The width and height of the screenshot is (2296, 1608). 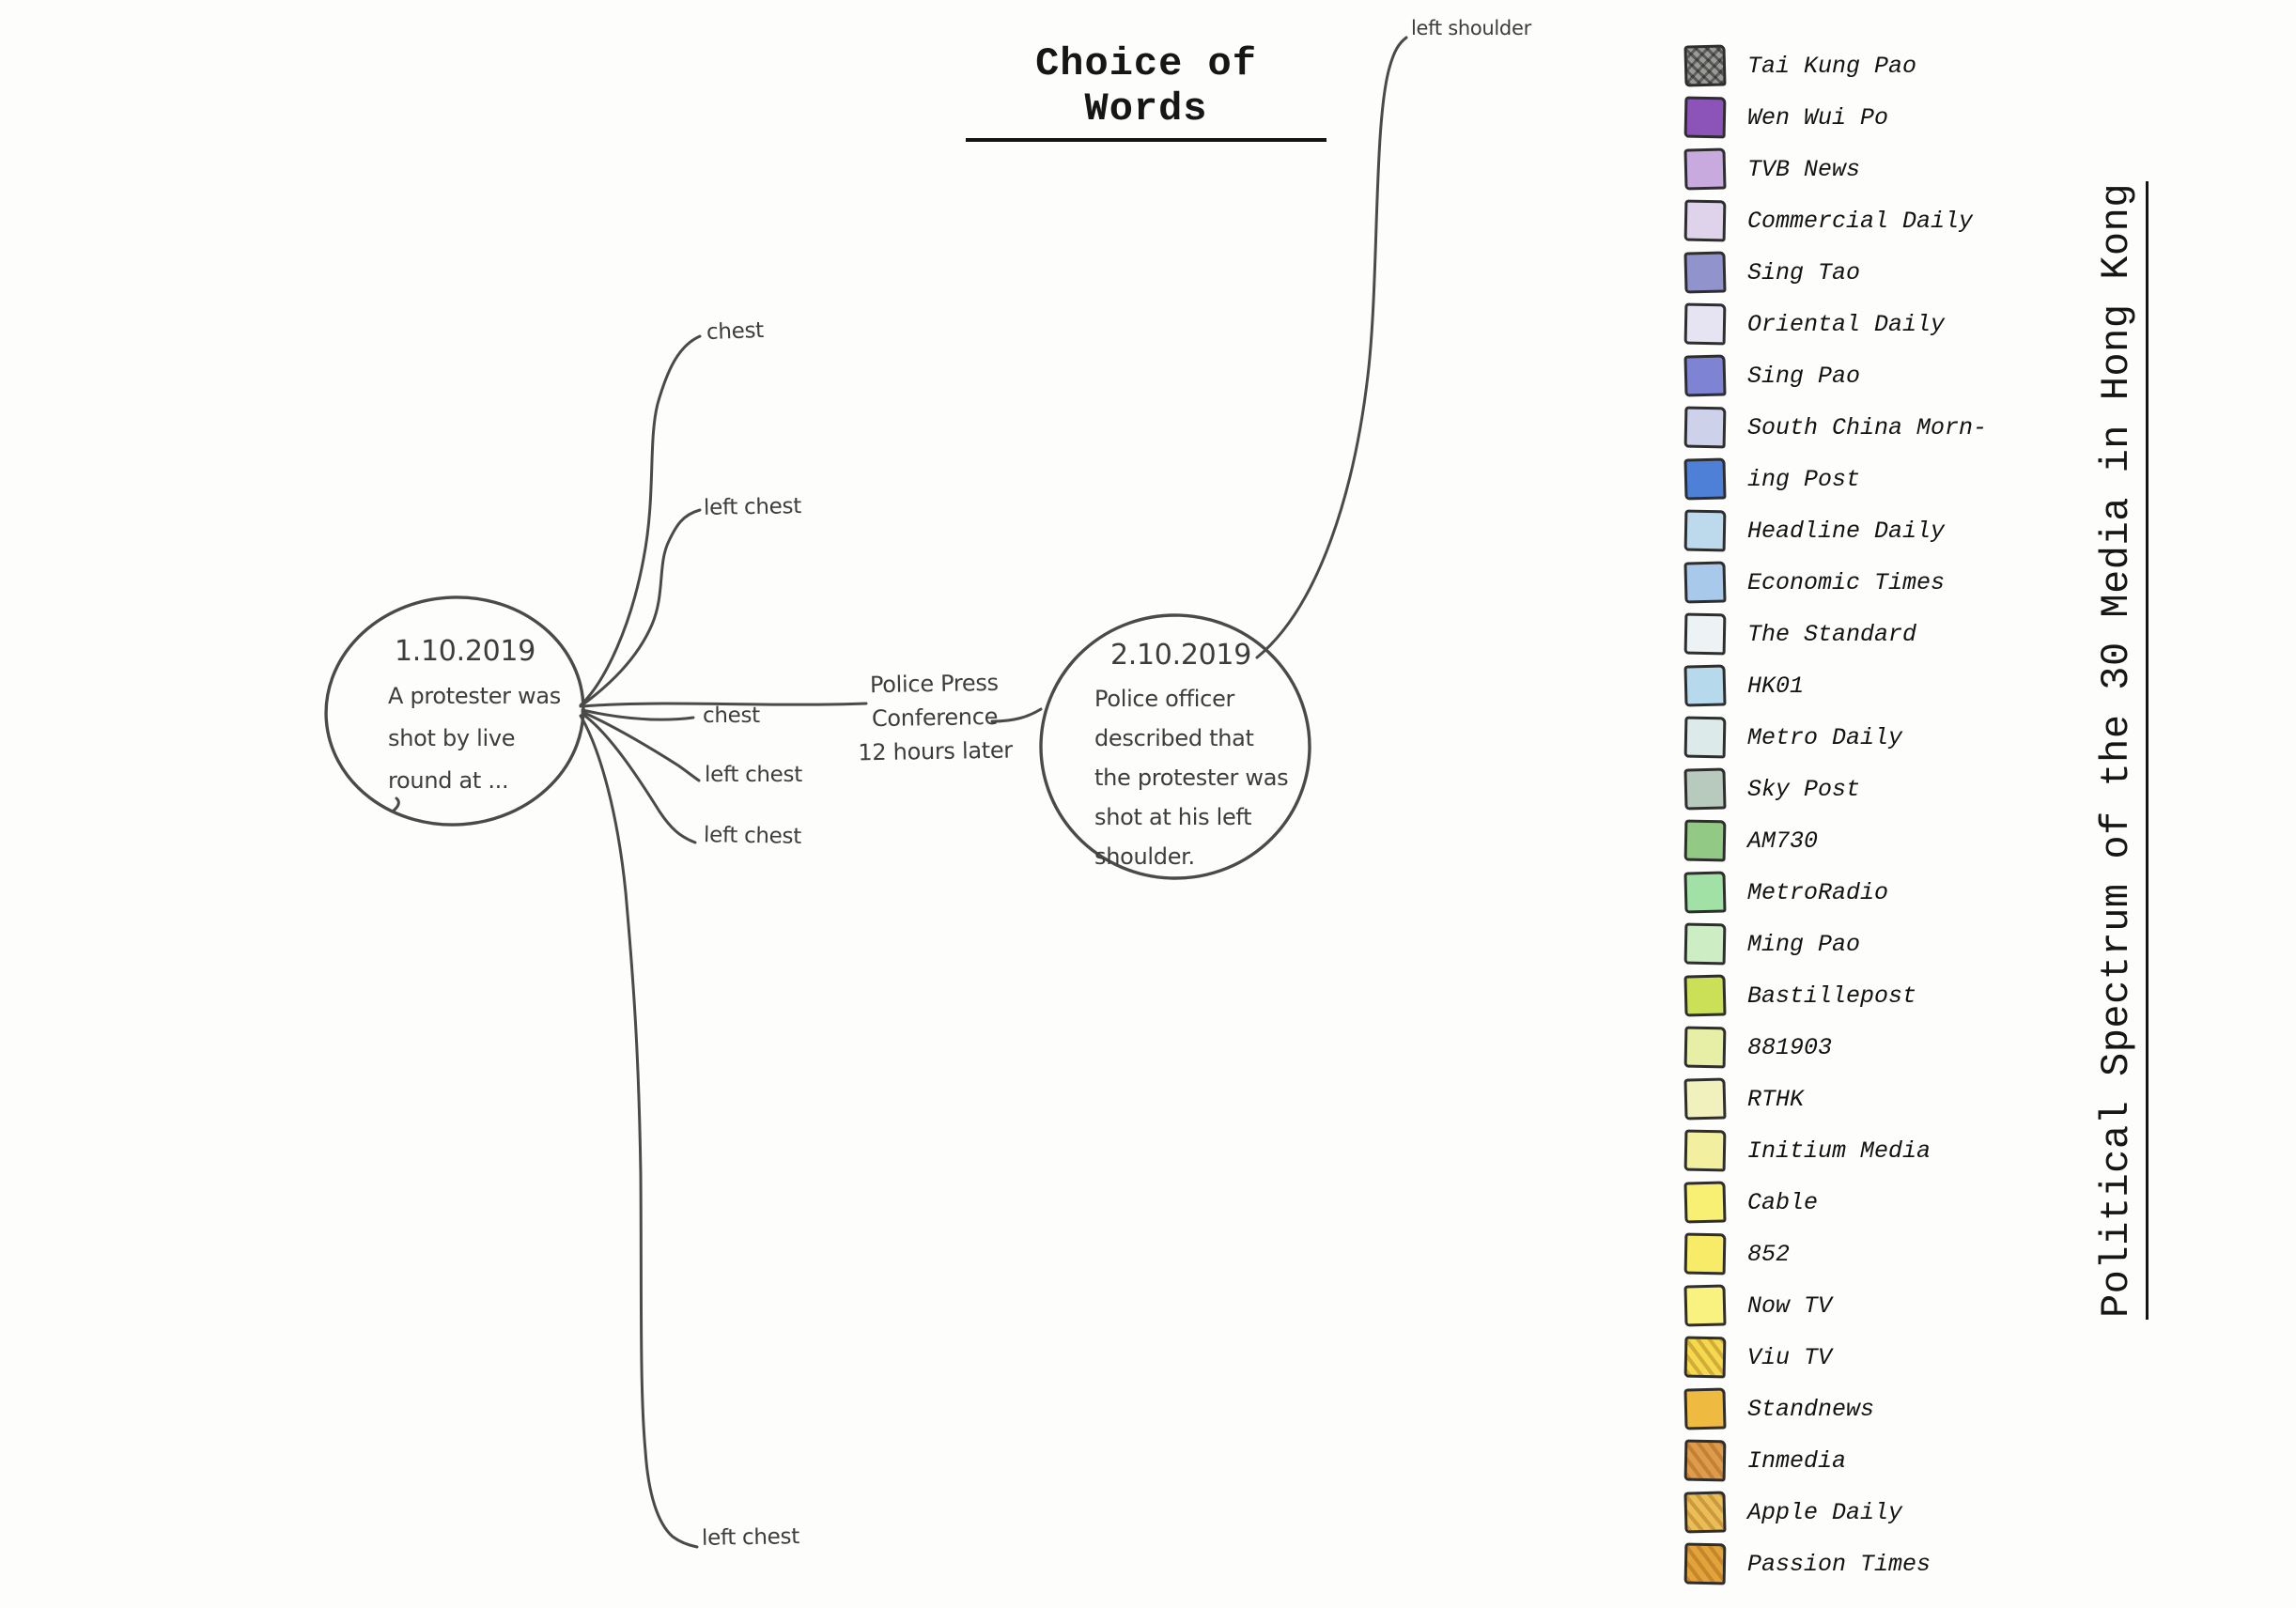 I want to click on legend-item: Apple Daily, so click(x=1835, y=1512).